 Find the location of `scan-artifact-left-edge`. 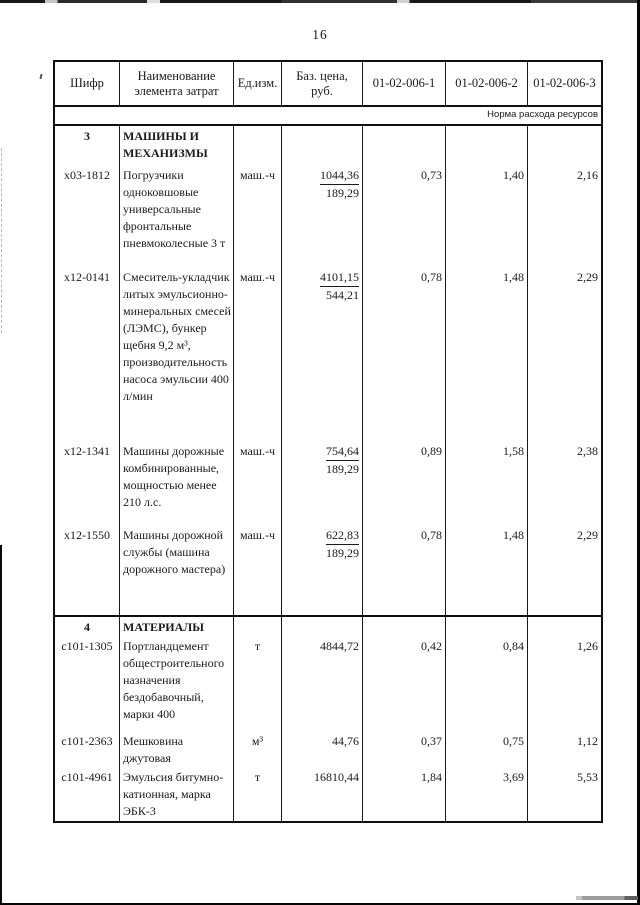

scan-artifact-left-edge is located at coordinates (1, 725).